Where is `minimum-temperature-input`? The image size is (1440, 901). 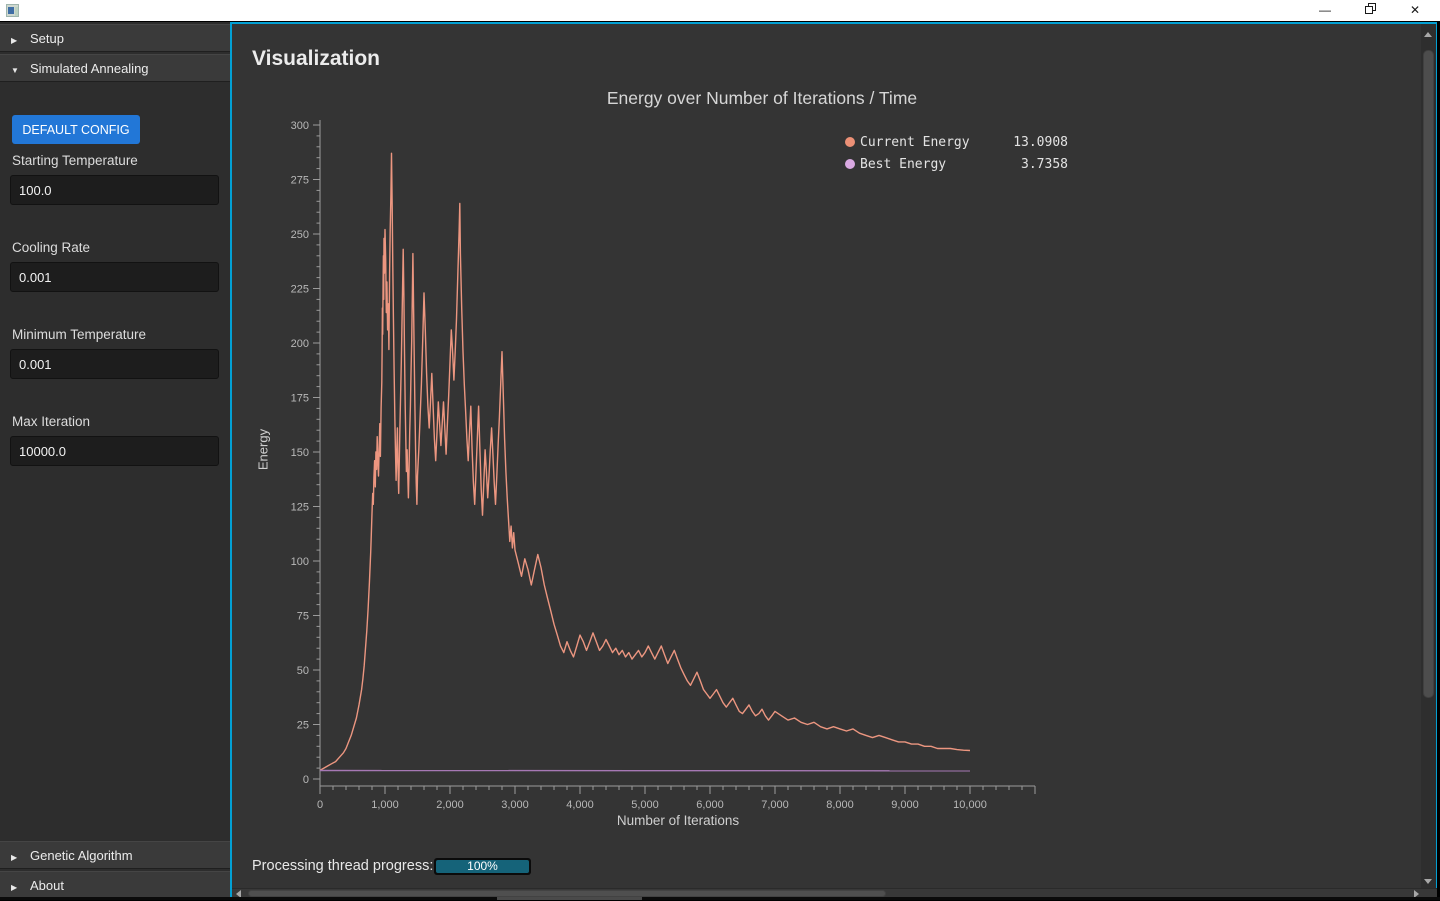
minimum-temperature-input is located at coordinates (114, 364).